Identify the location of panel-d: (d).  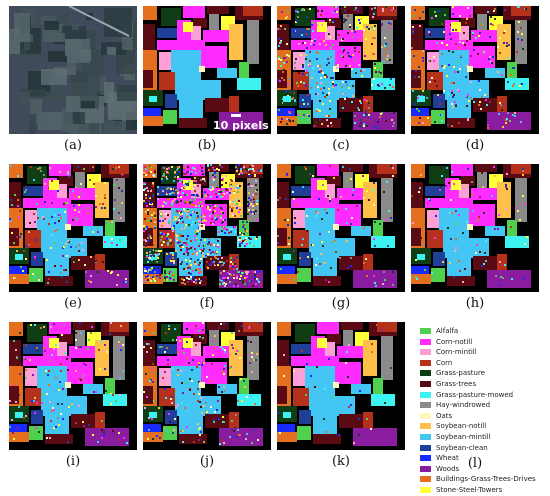
(475, 81).